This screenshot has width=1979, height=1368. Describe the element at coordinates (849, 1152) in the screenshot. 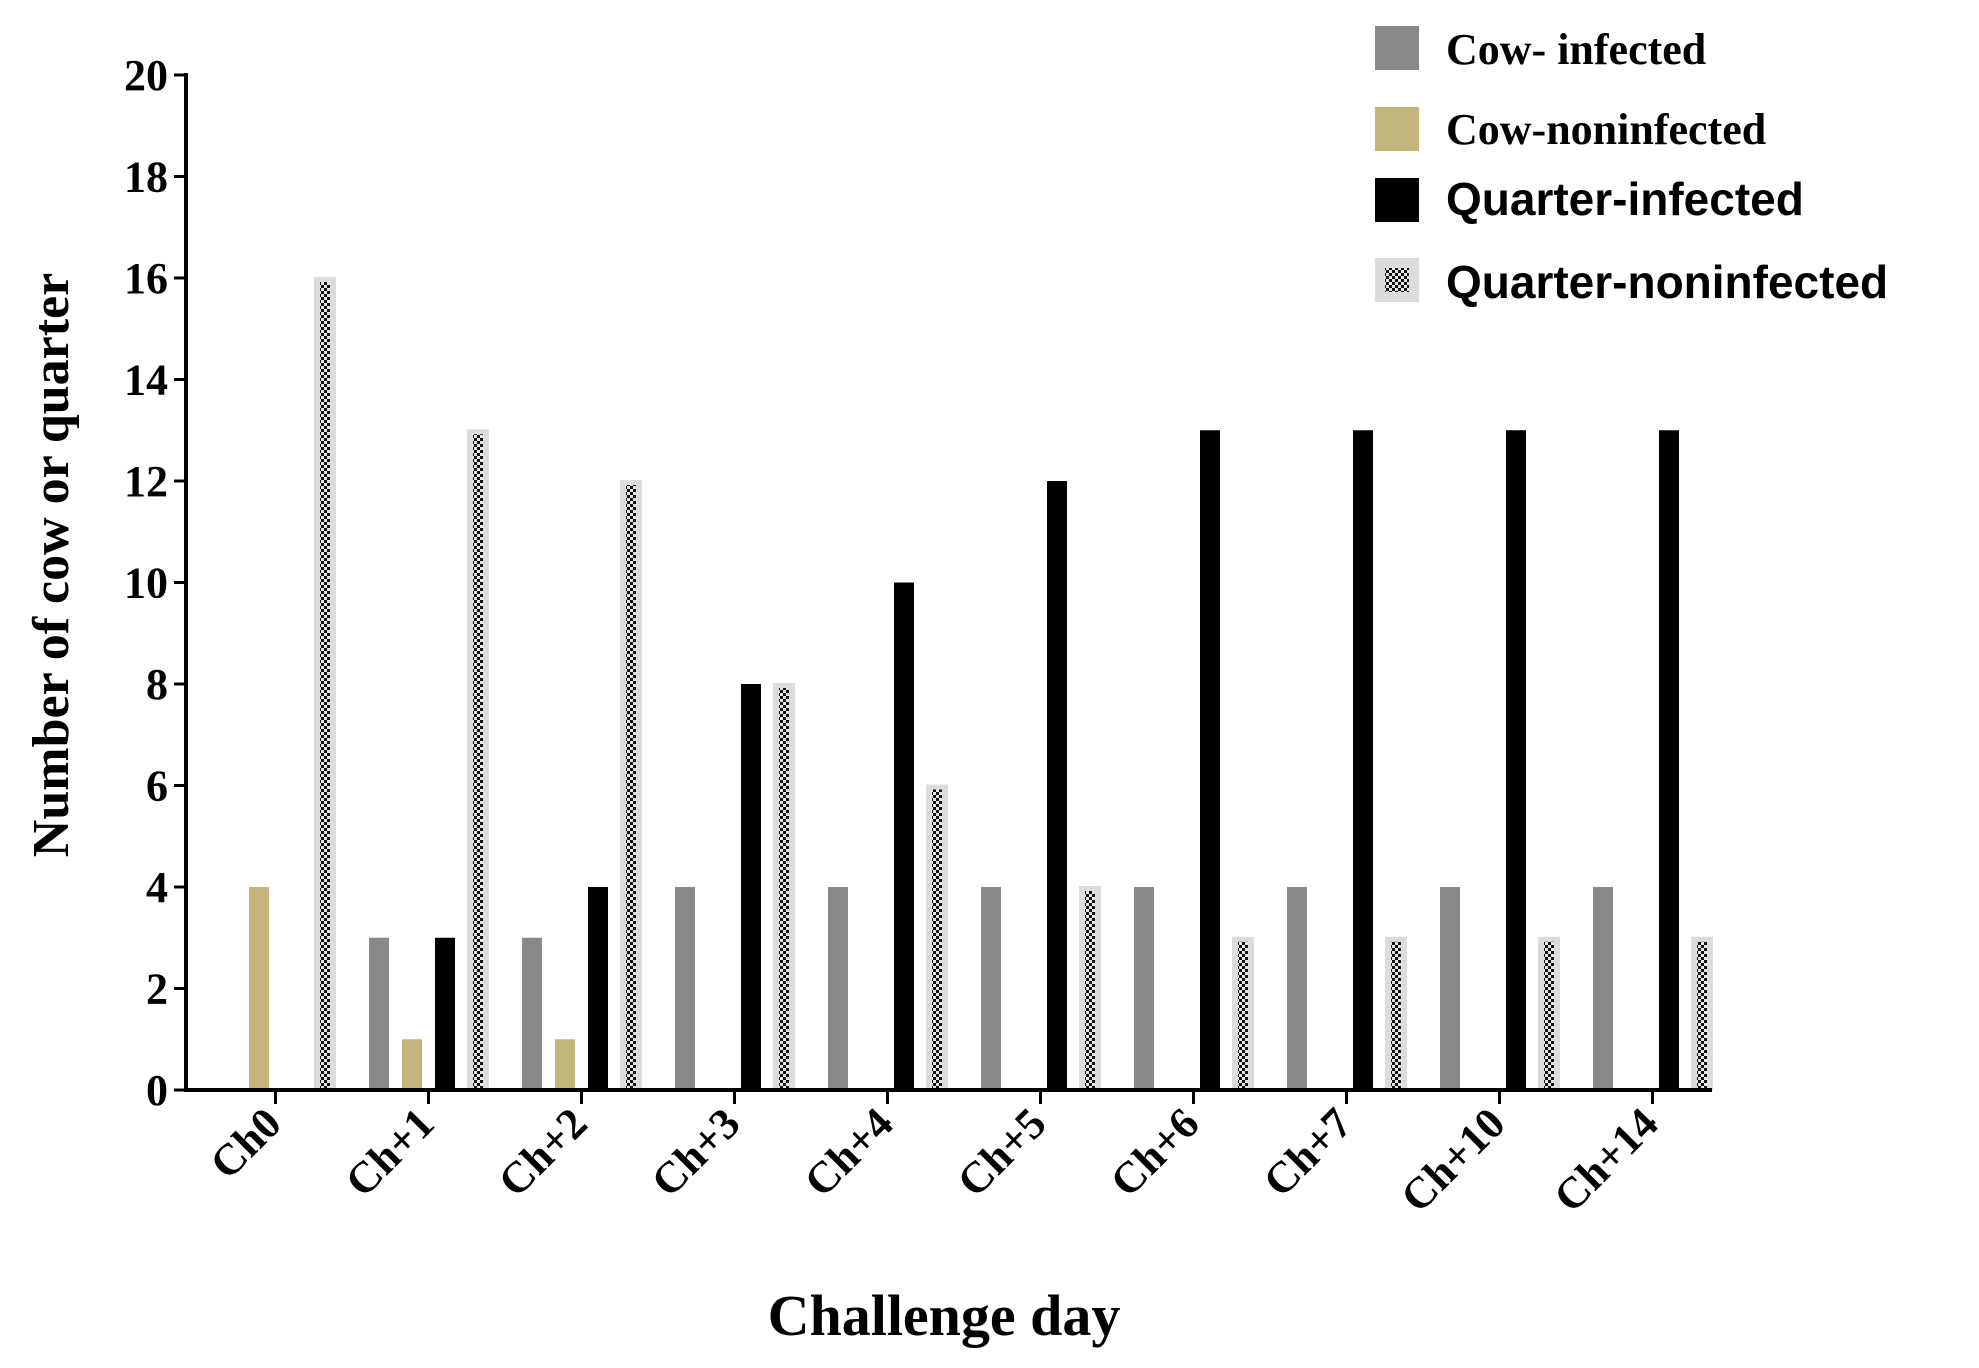

I see `x-tick-label: Ch+4` at that location.